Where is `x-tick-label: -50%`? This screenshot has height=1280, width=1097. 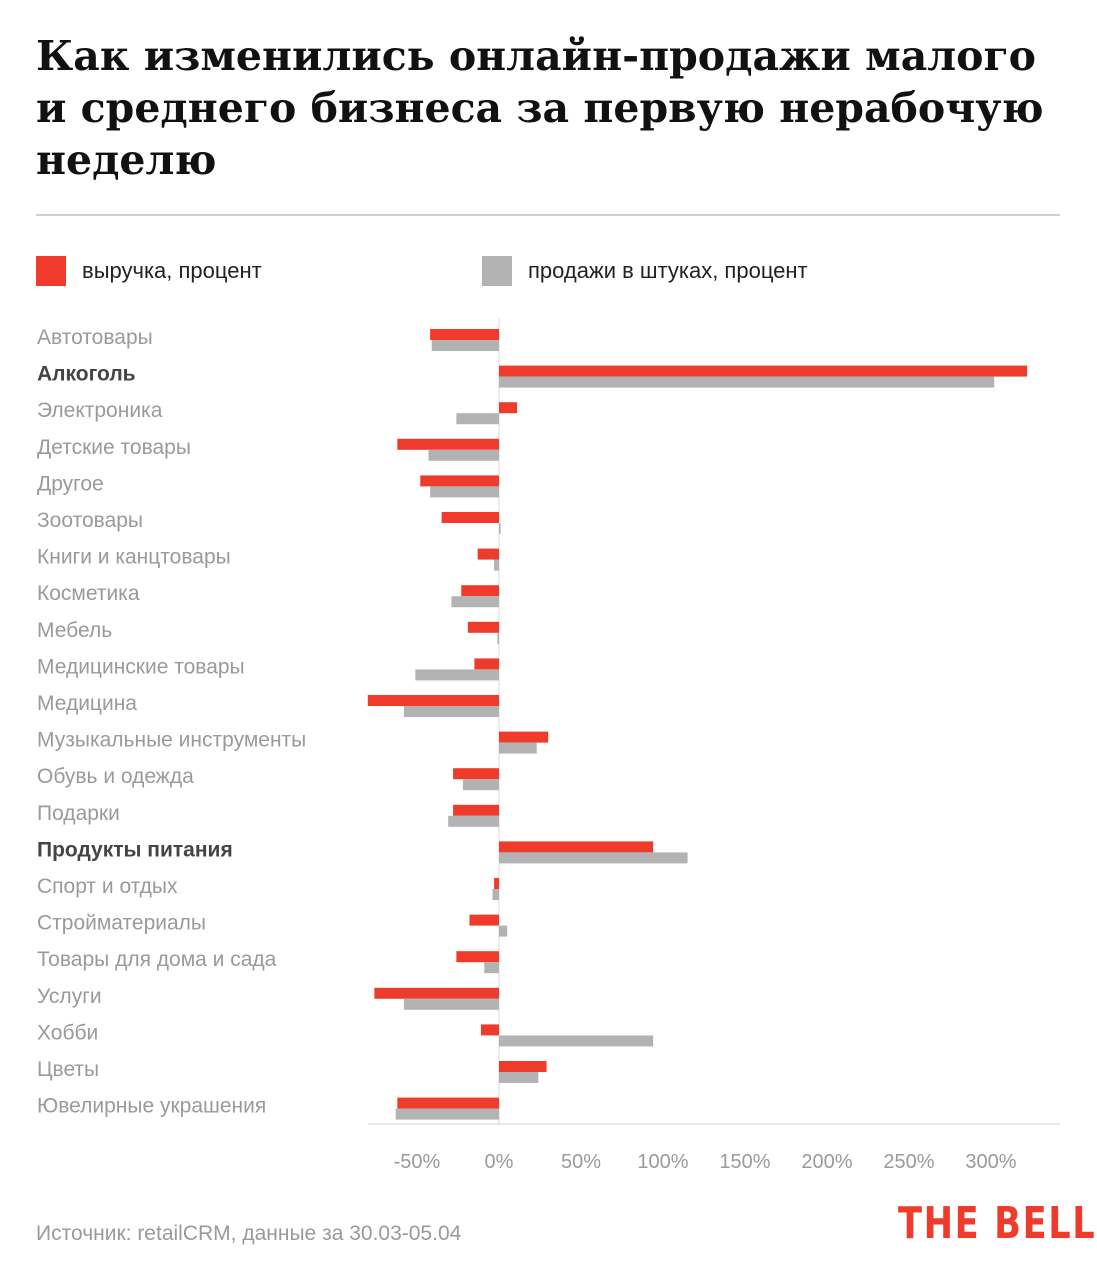
x-tick-label: -50% is located at coordinates (417, 1162).